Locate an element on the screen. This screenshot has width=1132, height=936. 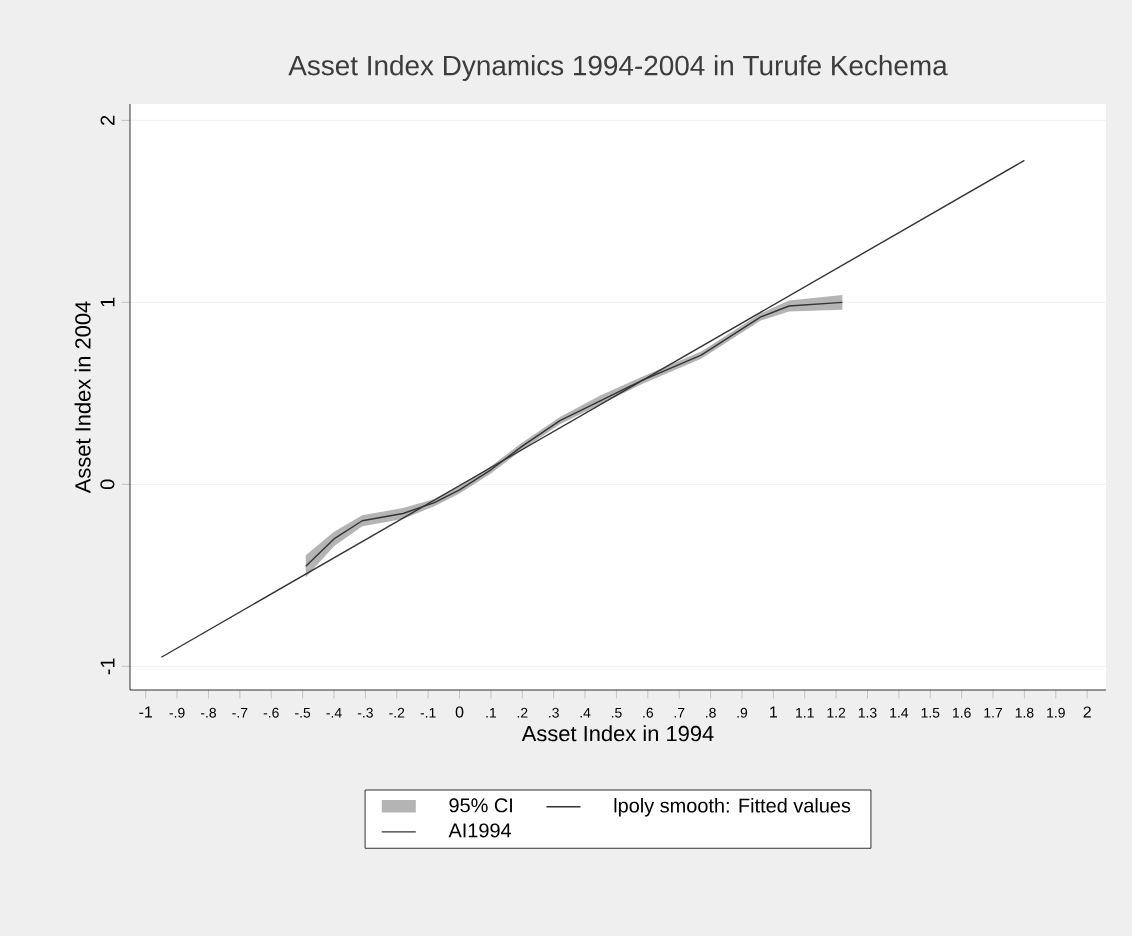
y-axis-title: Asset Index in 2004 is located at coordinates (82, 397).